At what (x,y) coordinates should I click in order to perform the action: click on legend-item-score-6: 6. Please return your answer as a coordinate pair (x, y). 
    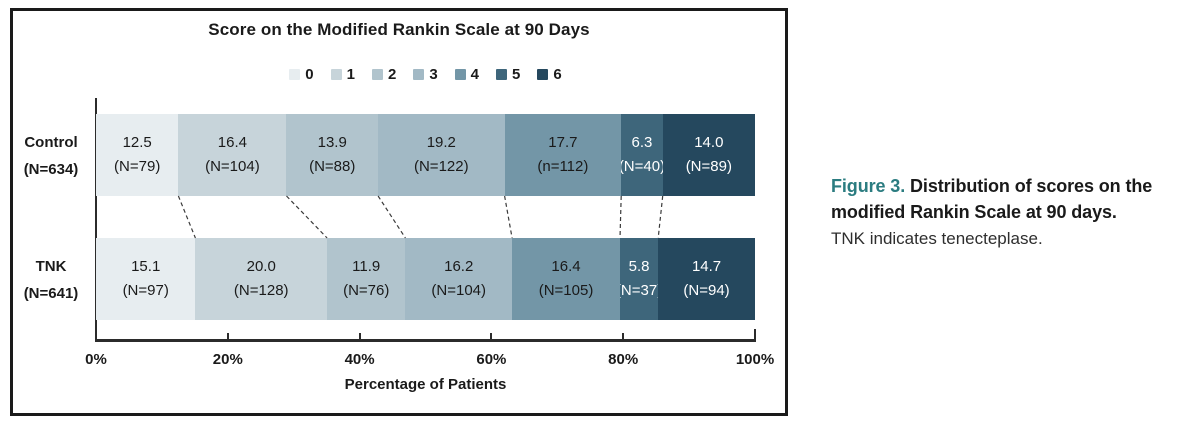
    Looking at the image, I should click on (549, 74).